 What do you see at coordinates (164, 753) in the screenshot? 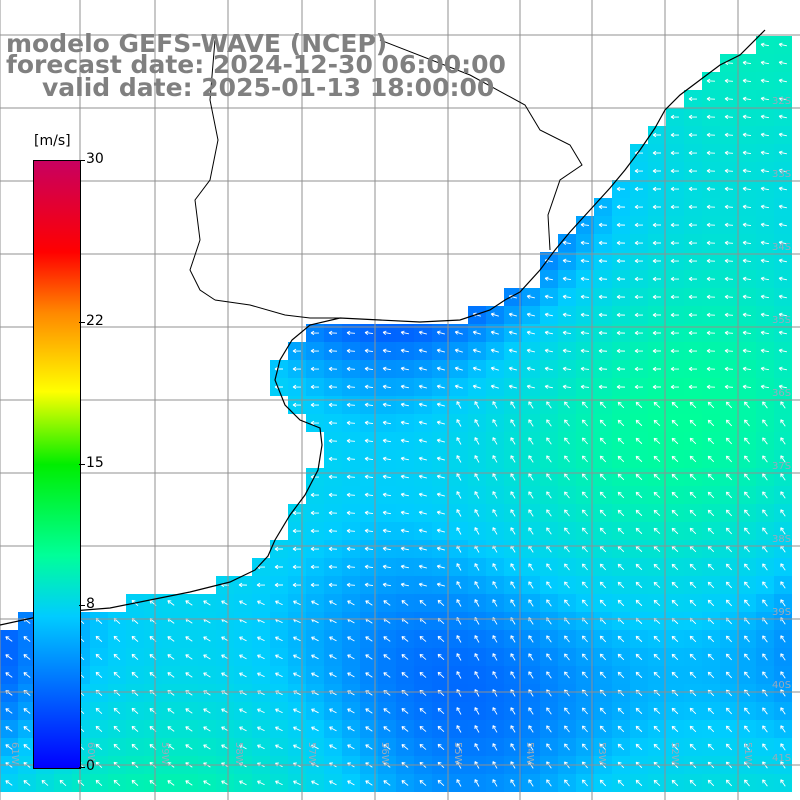
I see `longitude-label: 59W` at bounding box center [164, 753].